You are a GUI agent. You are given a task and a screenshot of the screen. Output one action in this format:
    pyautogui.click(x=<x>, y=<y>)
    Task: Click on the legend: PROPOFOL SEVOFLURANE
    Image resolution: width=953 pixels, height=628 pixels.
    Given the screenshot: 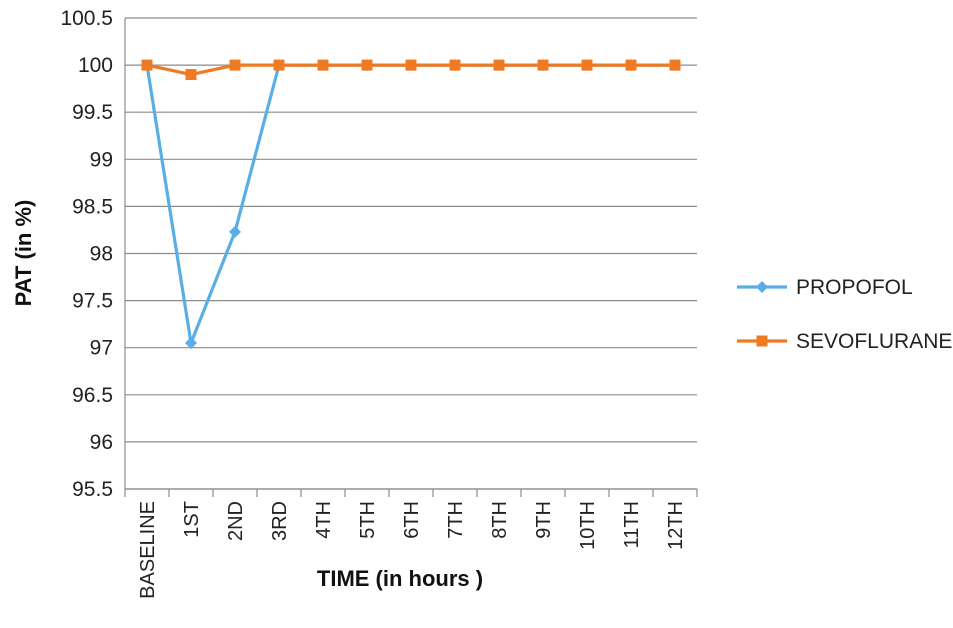 What is the action you would take?
    pyautogui.click(x=844, y=314)
    